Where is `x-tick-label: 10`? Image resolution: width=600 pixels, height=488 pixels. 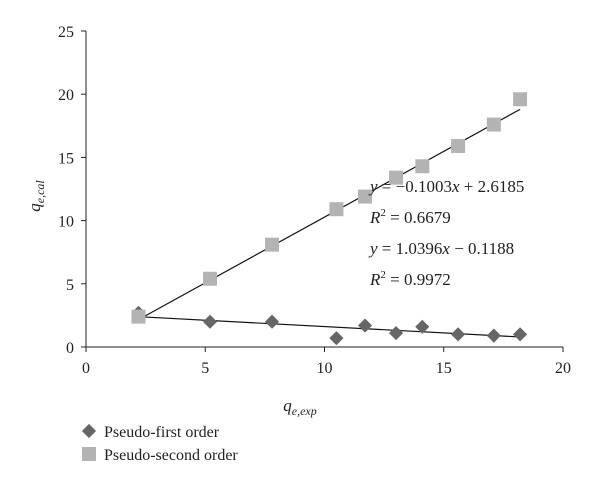
x-tick-label: 10 is located at coordinates (325, 368).